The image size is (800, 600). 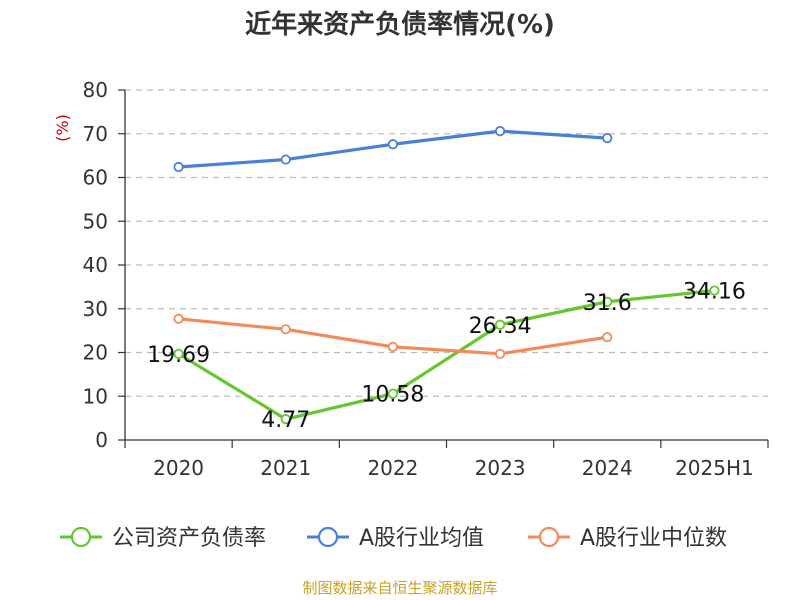 What do you see at coordinates (95, 90) in the screenshot?
I see `y-tick-label: 80` at bounding box center [95, 90].